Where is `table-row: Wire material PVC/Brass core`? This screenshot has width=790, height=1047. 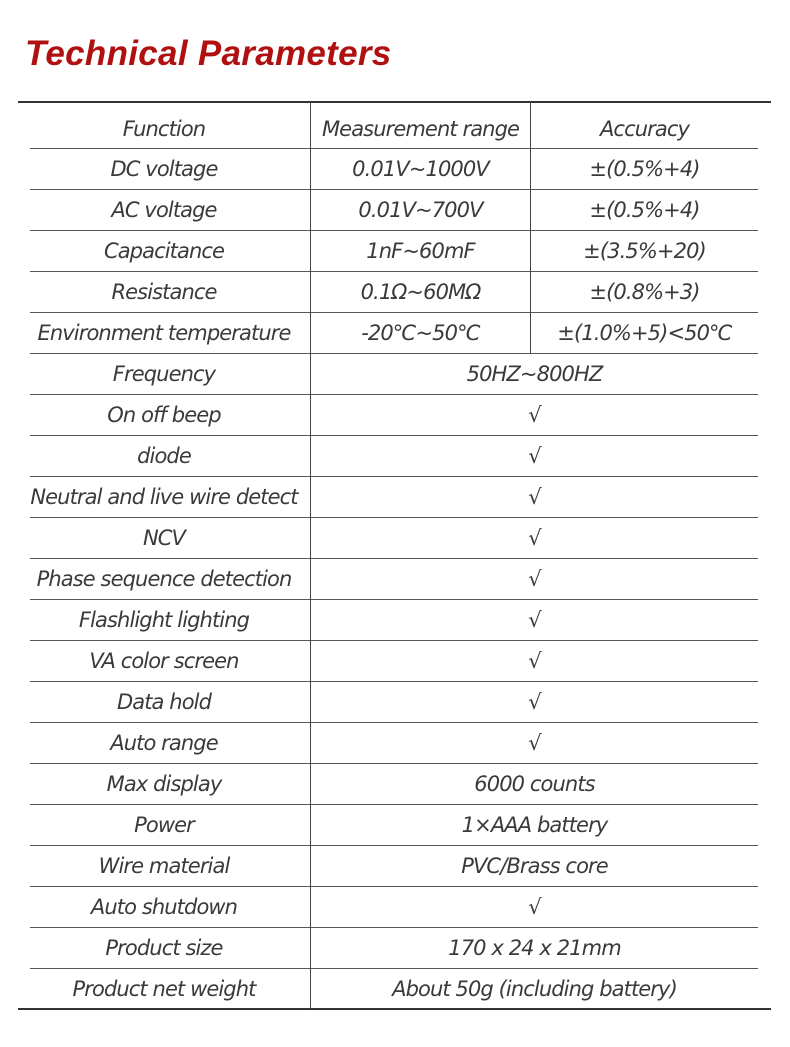
table-row: Wire material PVC/Brass core is located at coordinates (395, 865).